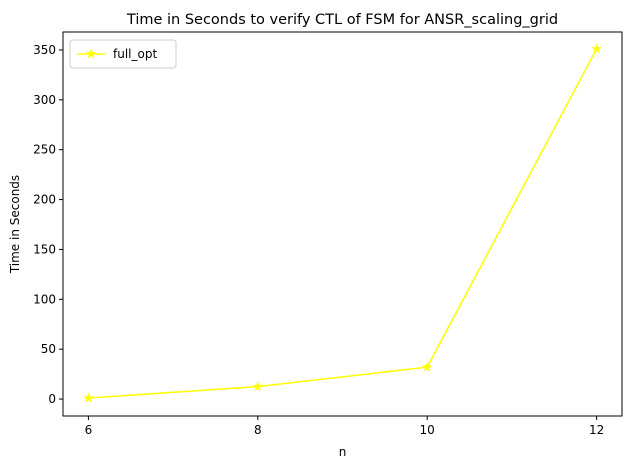 Image resolution: width=630 pixels, height=474 pixels. What do you see at coordinates (48, 224) in the screenshot?
I see `y-axis: 0 50 100 150 200 250 300 350` at bounding box center [48, 224].